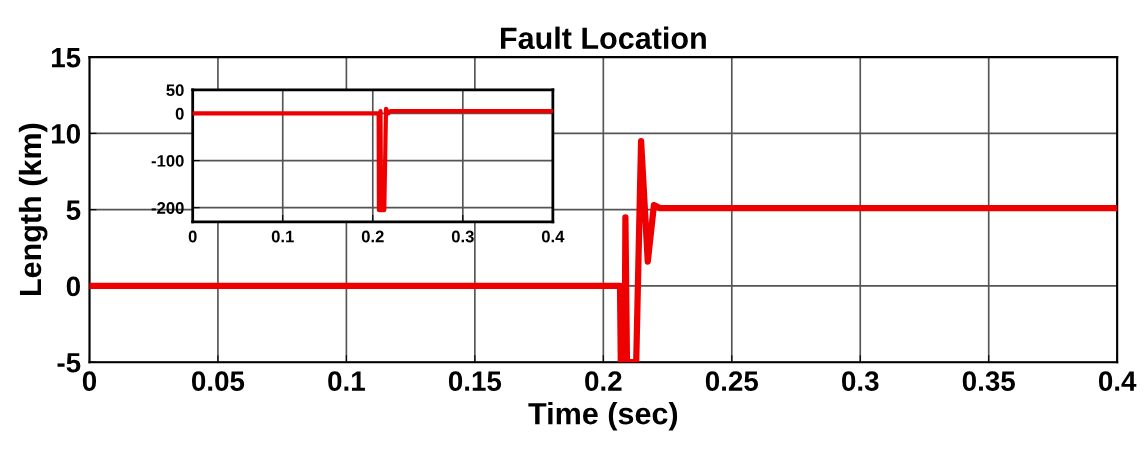 The width and height of the screenshot is (1147, 468). I want to click on x-tick-label: 0.05, so click(218, 381).